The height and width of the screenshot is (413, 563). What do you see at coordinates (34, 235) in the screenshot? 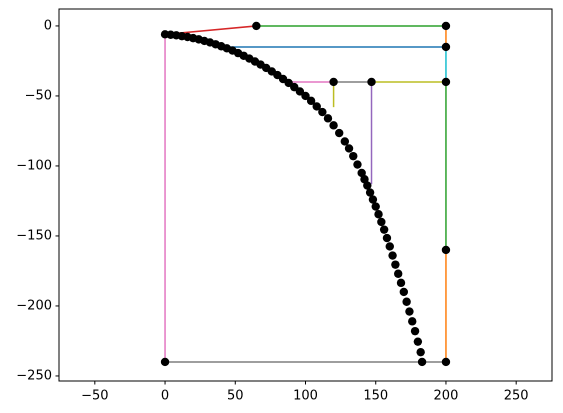
I see `y-tick-label: −150` at bounding box center [34, 235].